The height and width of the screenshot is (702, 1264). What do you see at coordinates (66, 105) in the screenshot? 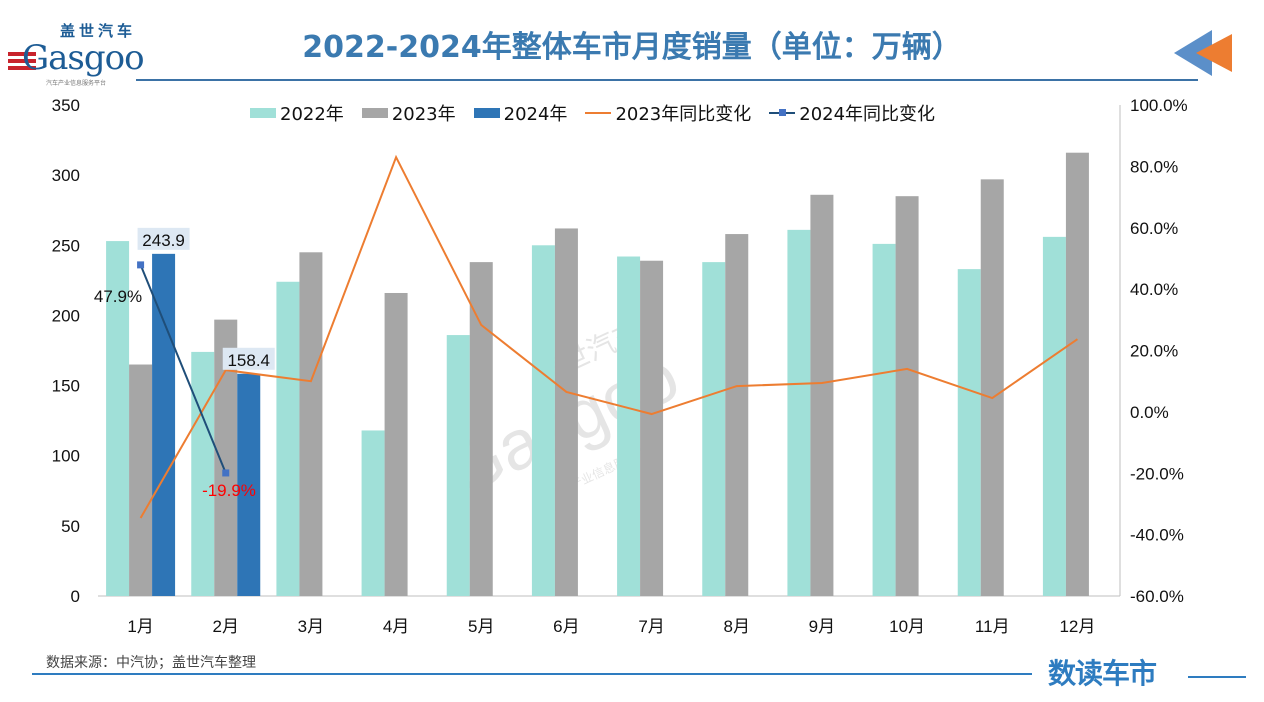
I see `y-tick-label: 350` at bounding box center [66, 105].